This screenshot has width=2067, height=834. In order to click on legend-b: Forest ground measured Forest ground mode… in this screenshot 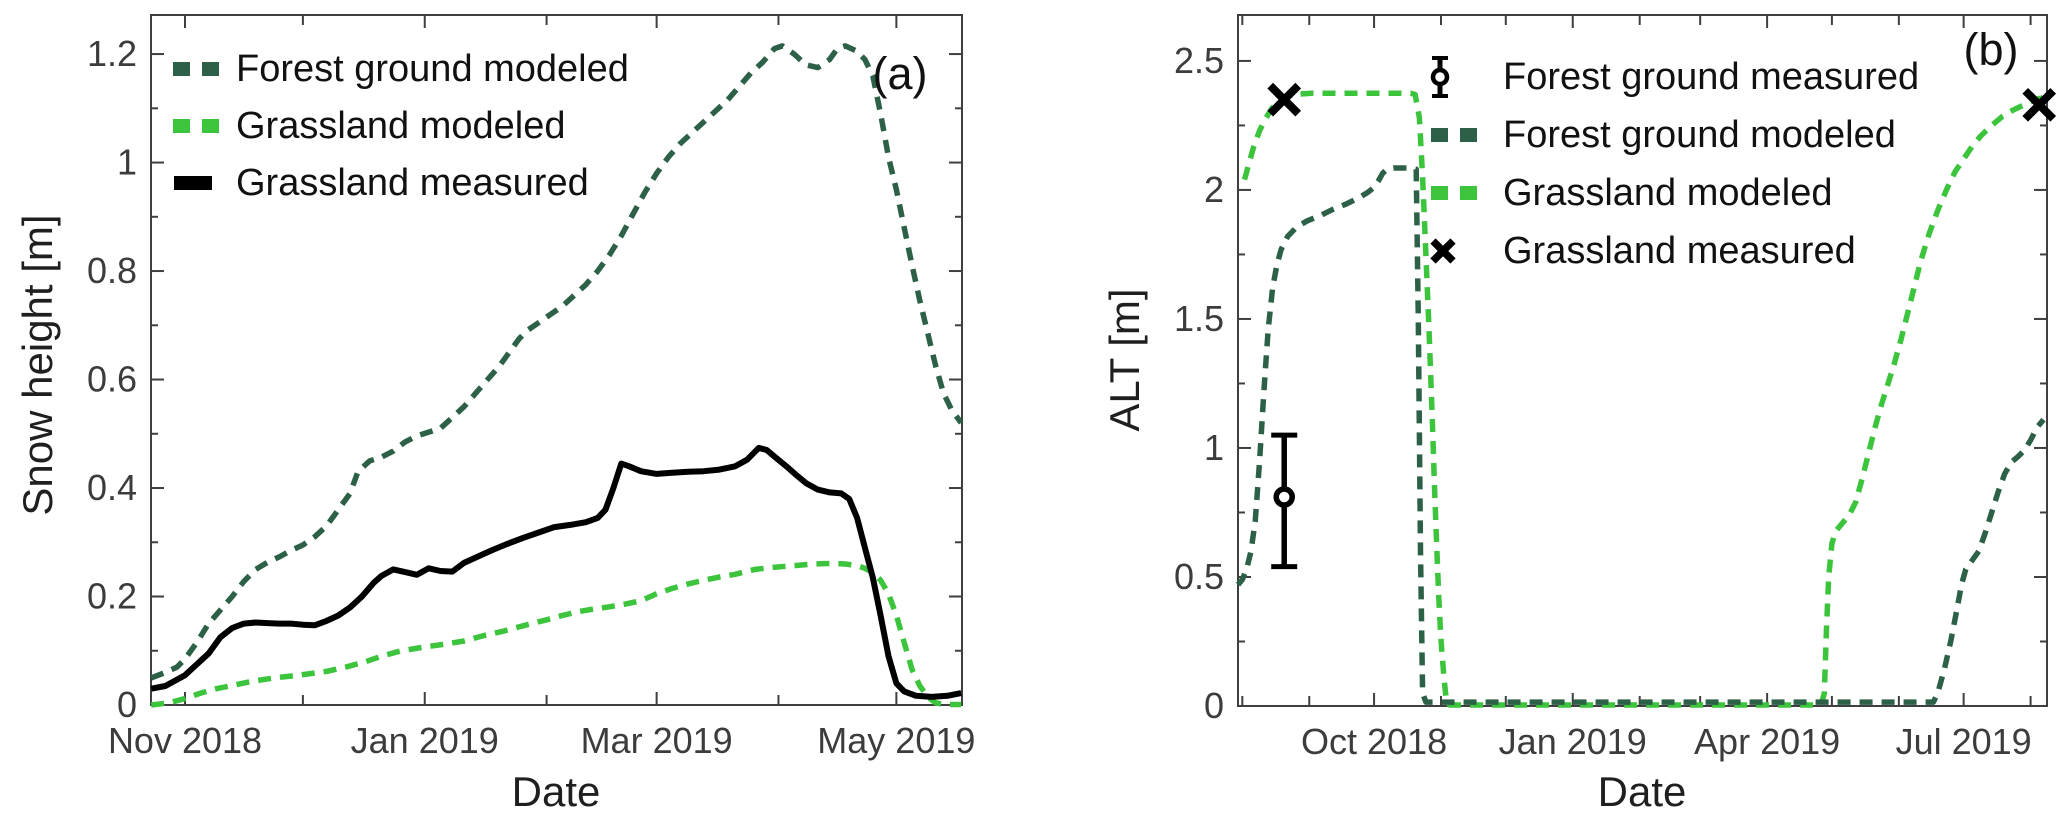, I will do `click(1673, 164)`.